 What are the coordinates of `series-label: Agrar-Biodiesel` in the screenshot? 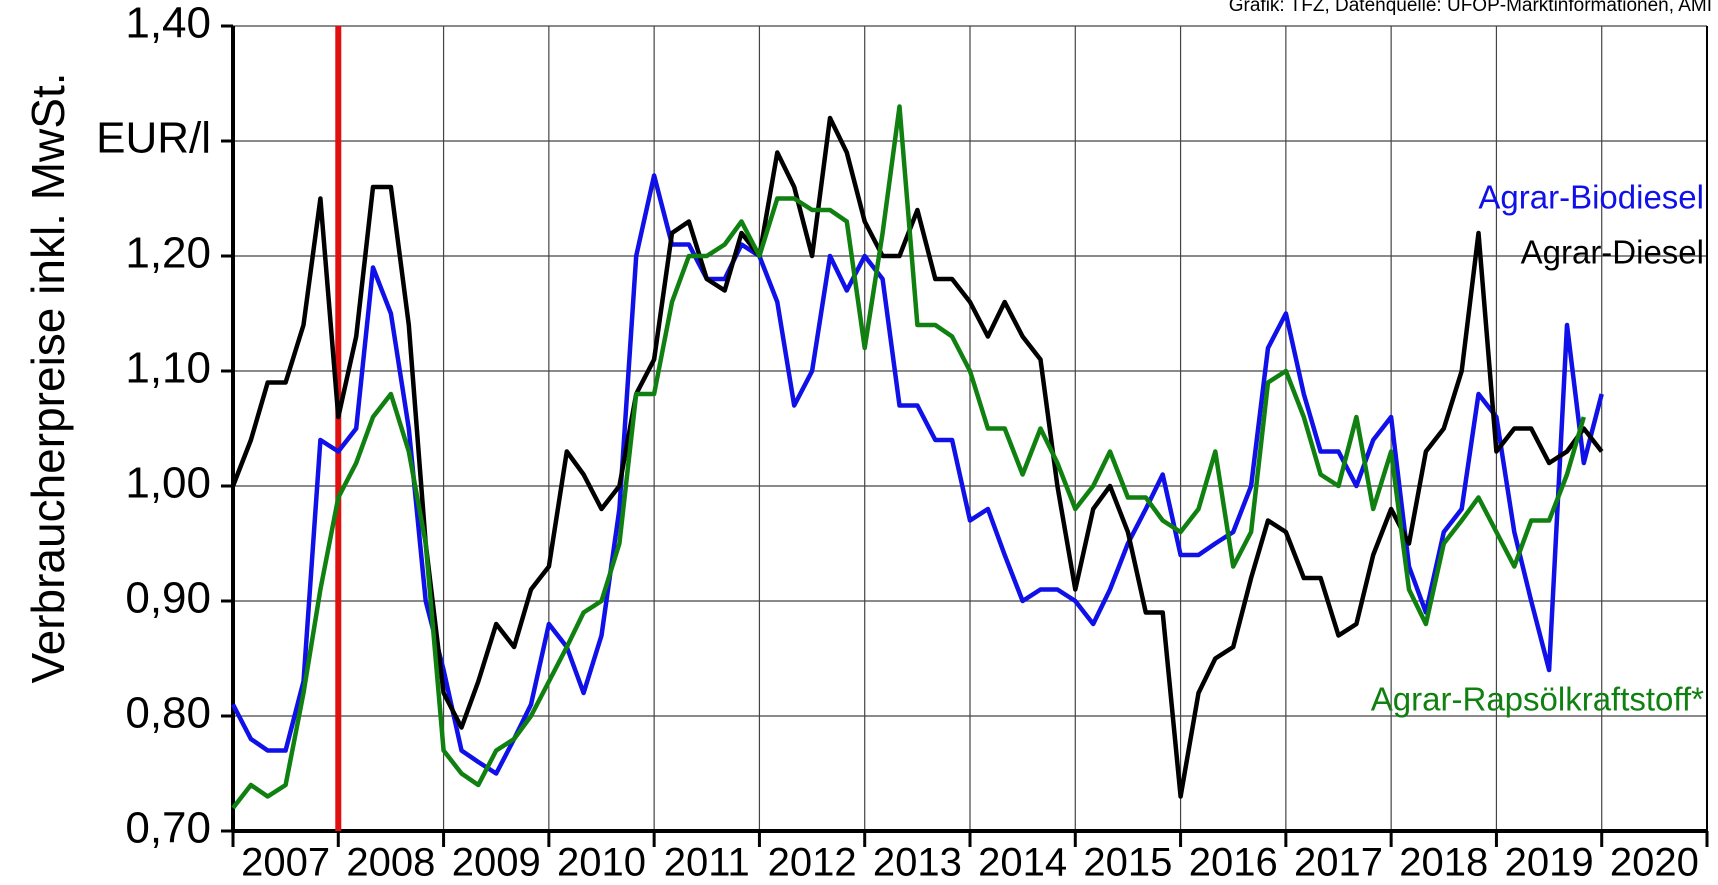 It's located at (1591, 197).